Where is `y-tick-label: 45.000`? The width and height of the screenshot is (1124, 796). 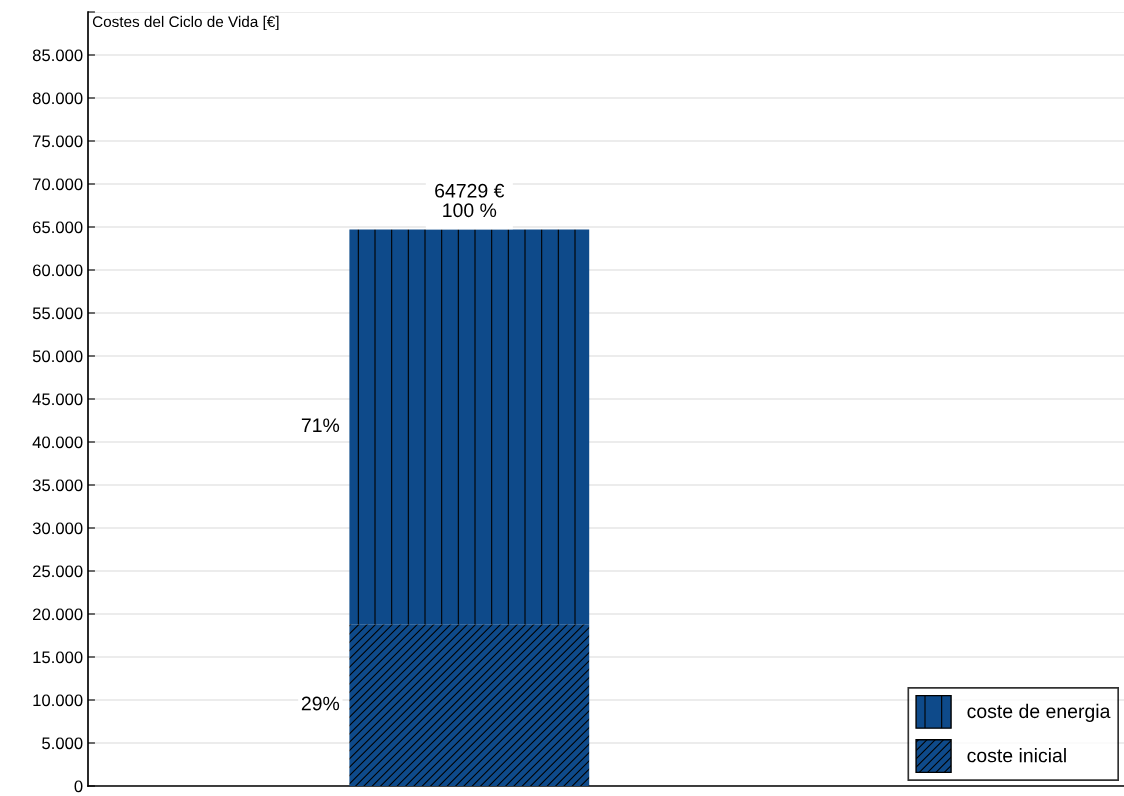 y-tick-label: 45.000 is located at coordinates (57, 399).